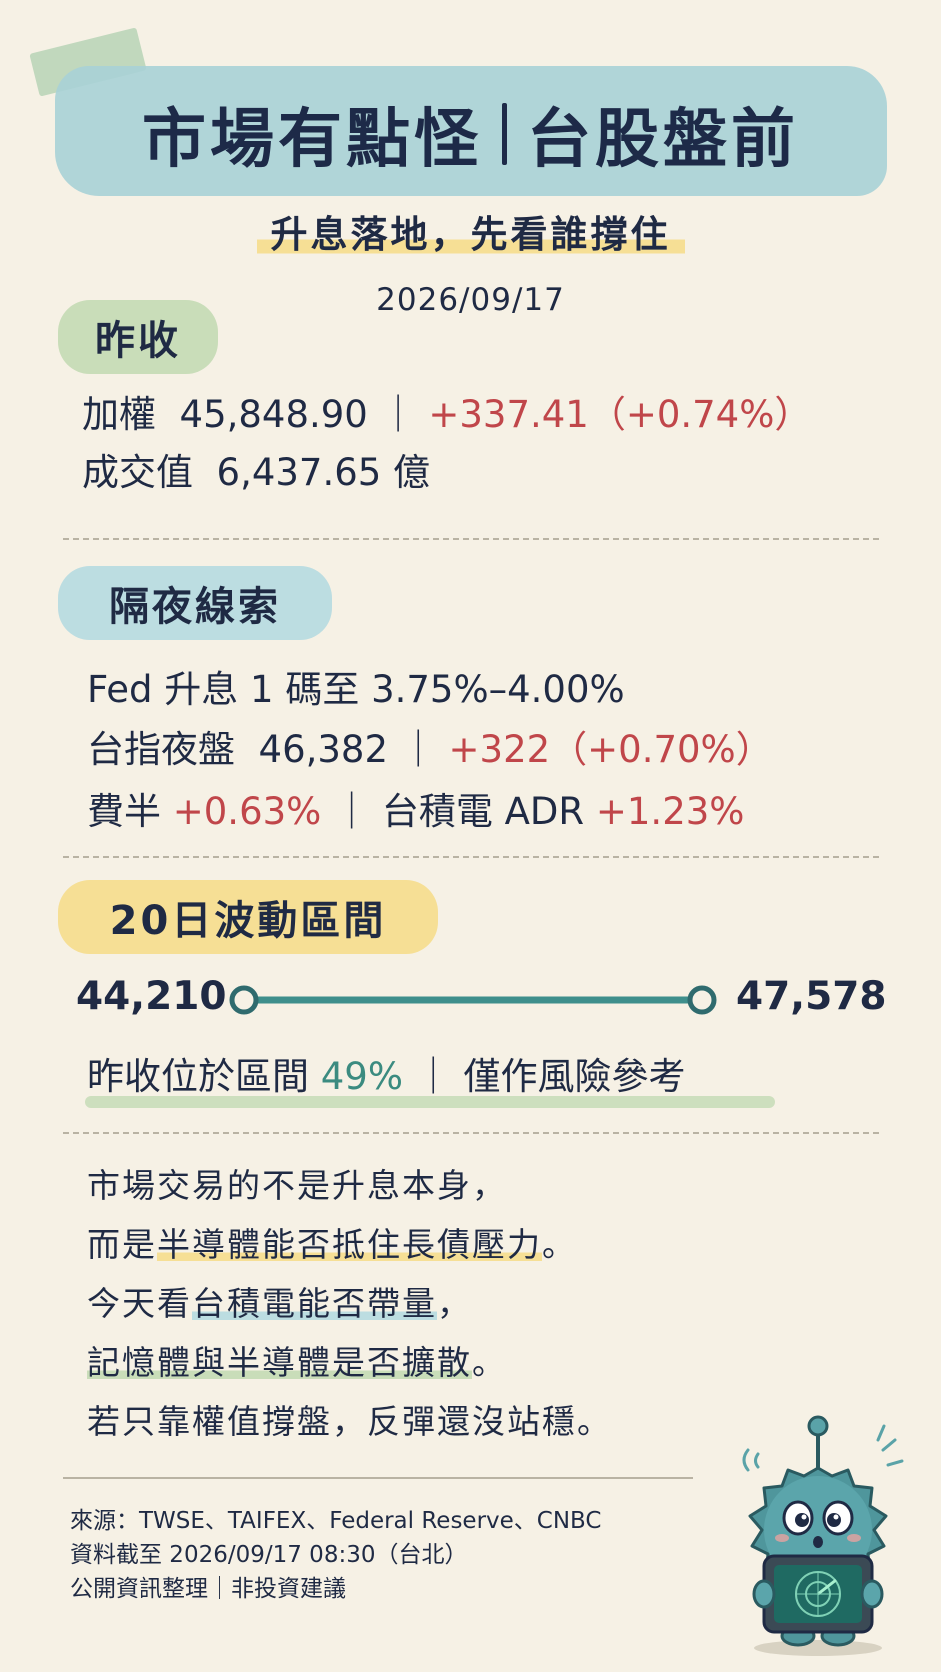 The image size is (941, 1672). What do you see at coordinates (244, 1000) in the screenshot?
I see `range-start-dot` at bounding box center [244, 1000].